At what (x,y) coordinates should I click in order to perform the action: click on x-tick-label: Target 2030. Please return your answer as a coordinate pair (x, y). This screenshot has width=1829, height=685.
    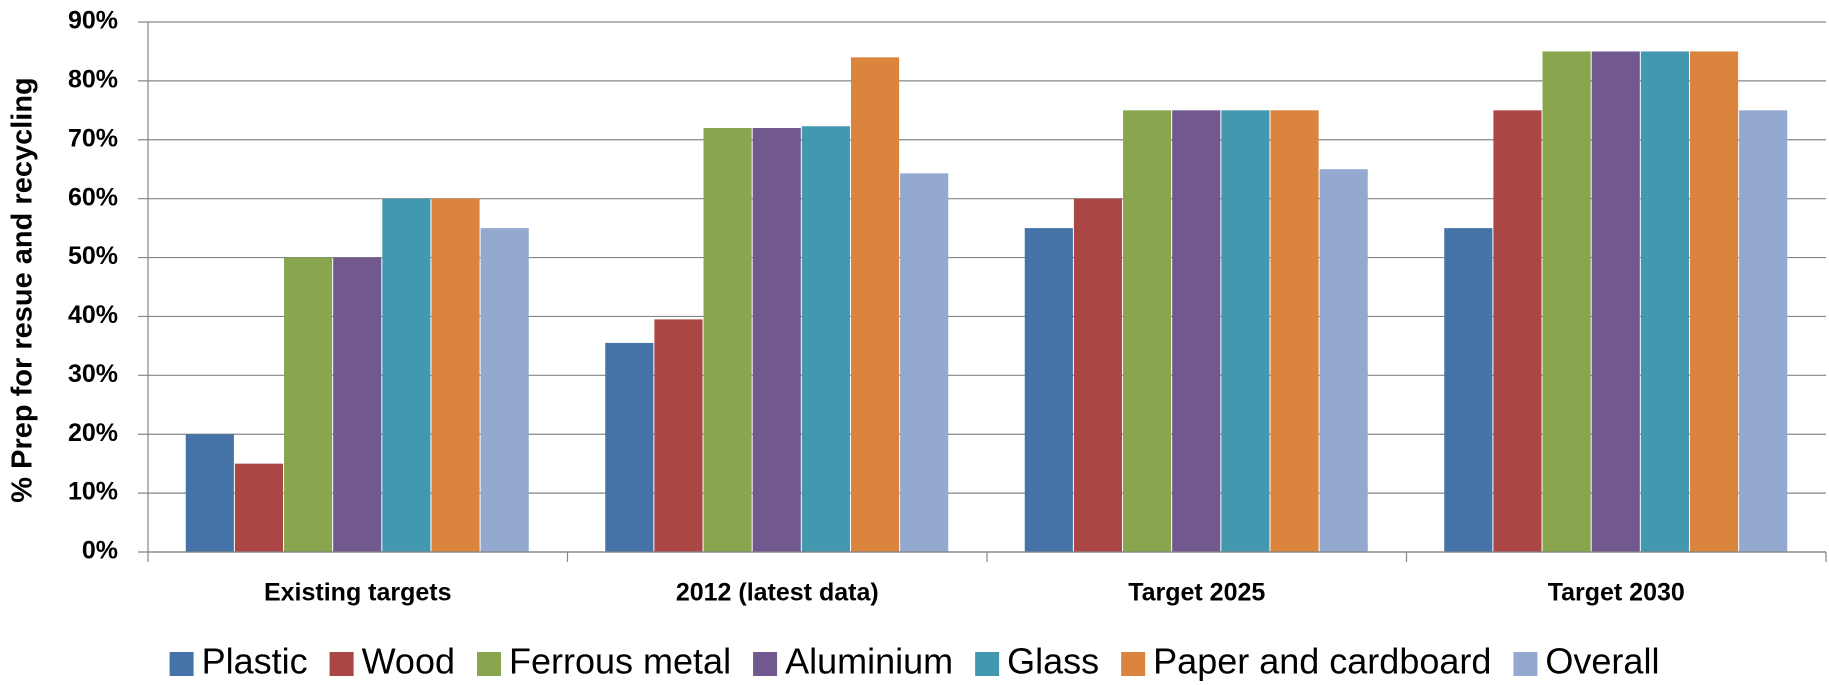
    Looking at the image, I should click on (1616, 593).